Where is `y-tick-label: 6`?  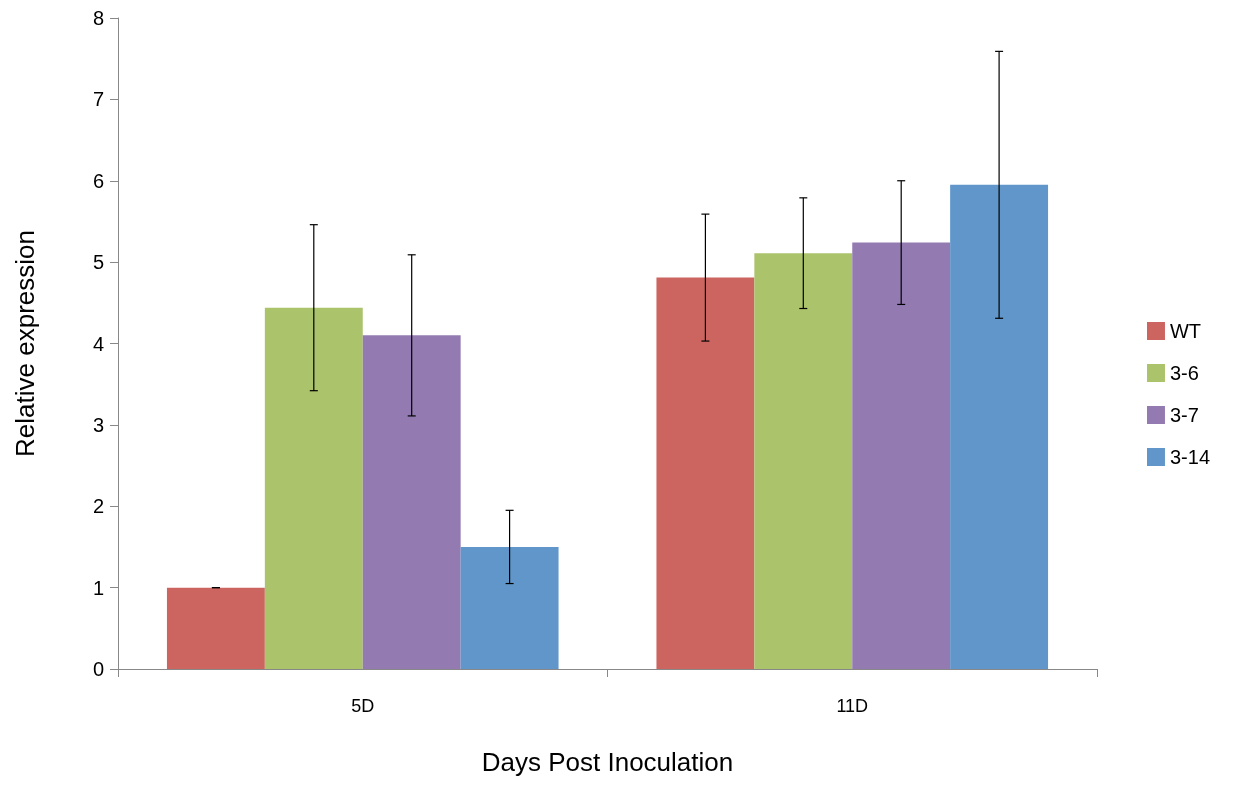
y-tick-label: 6 is located at coordinates (98, 180).